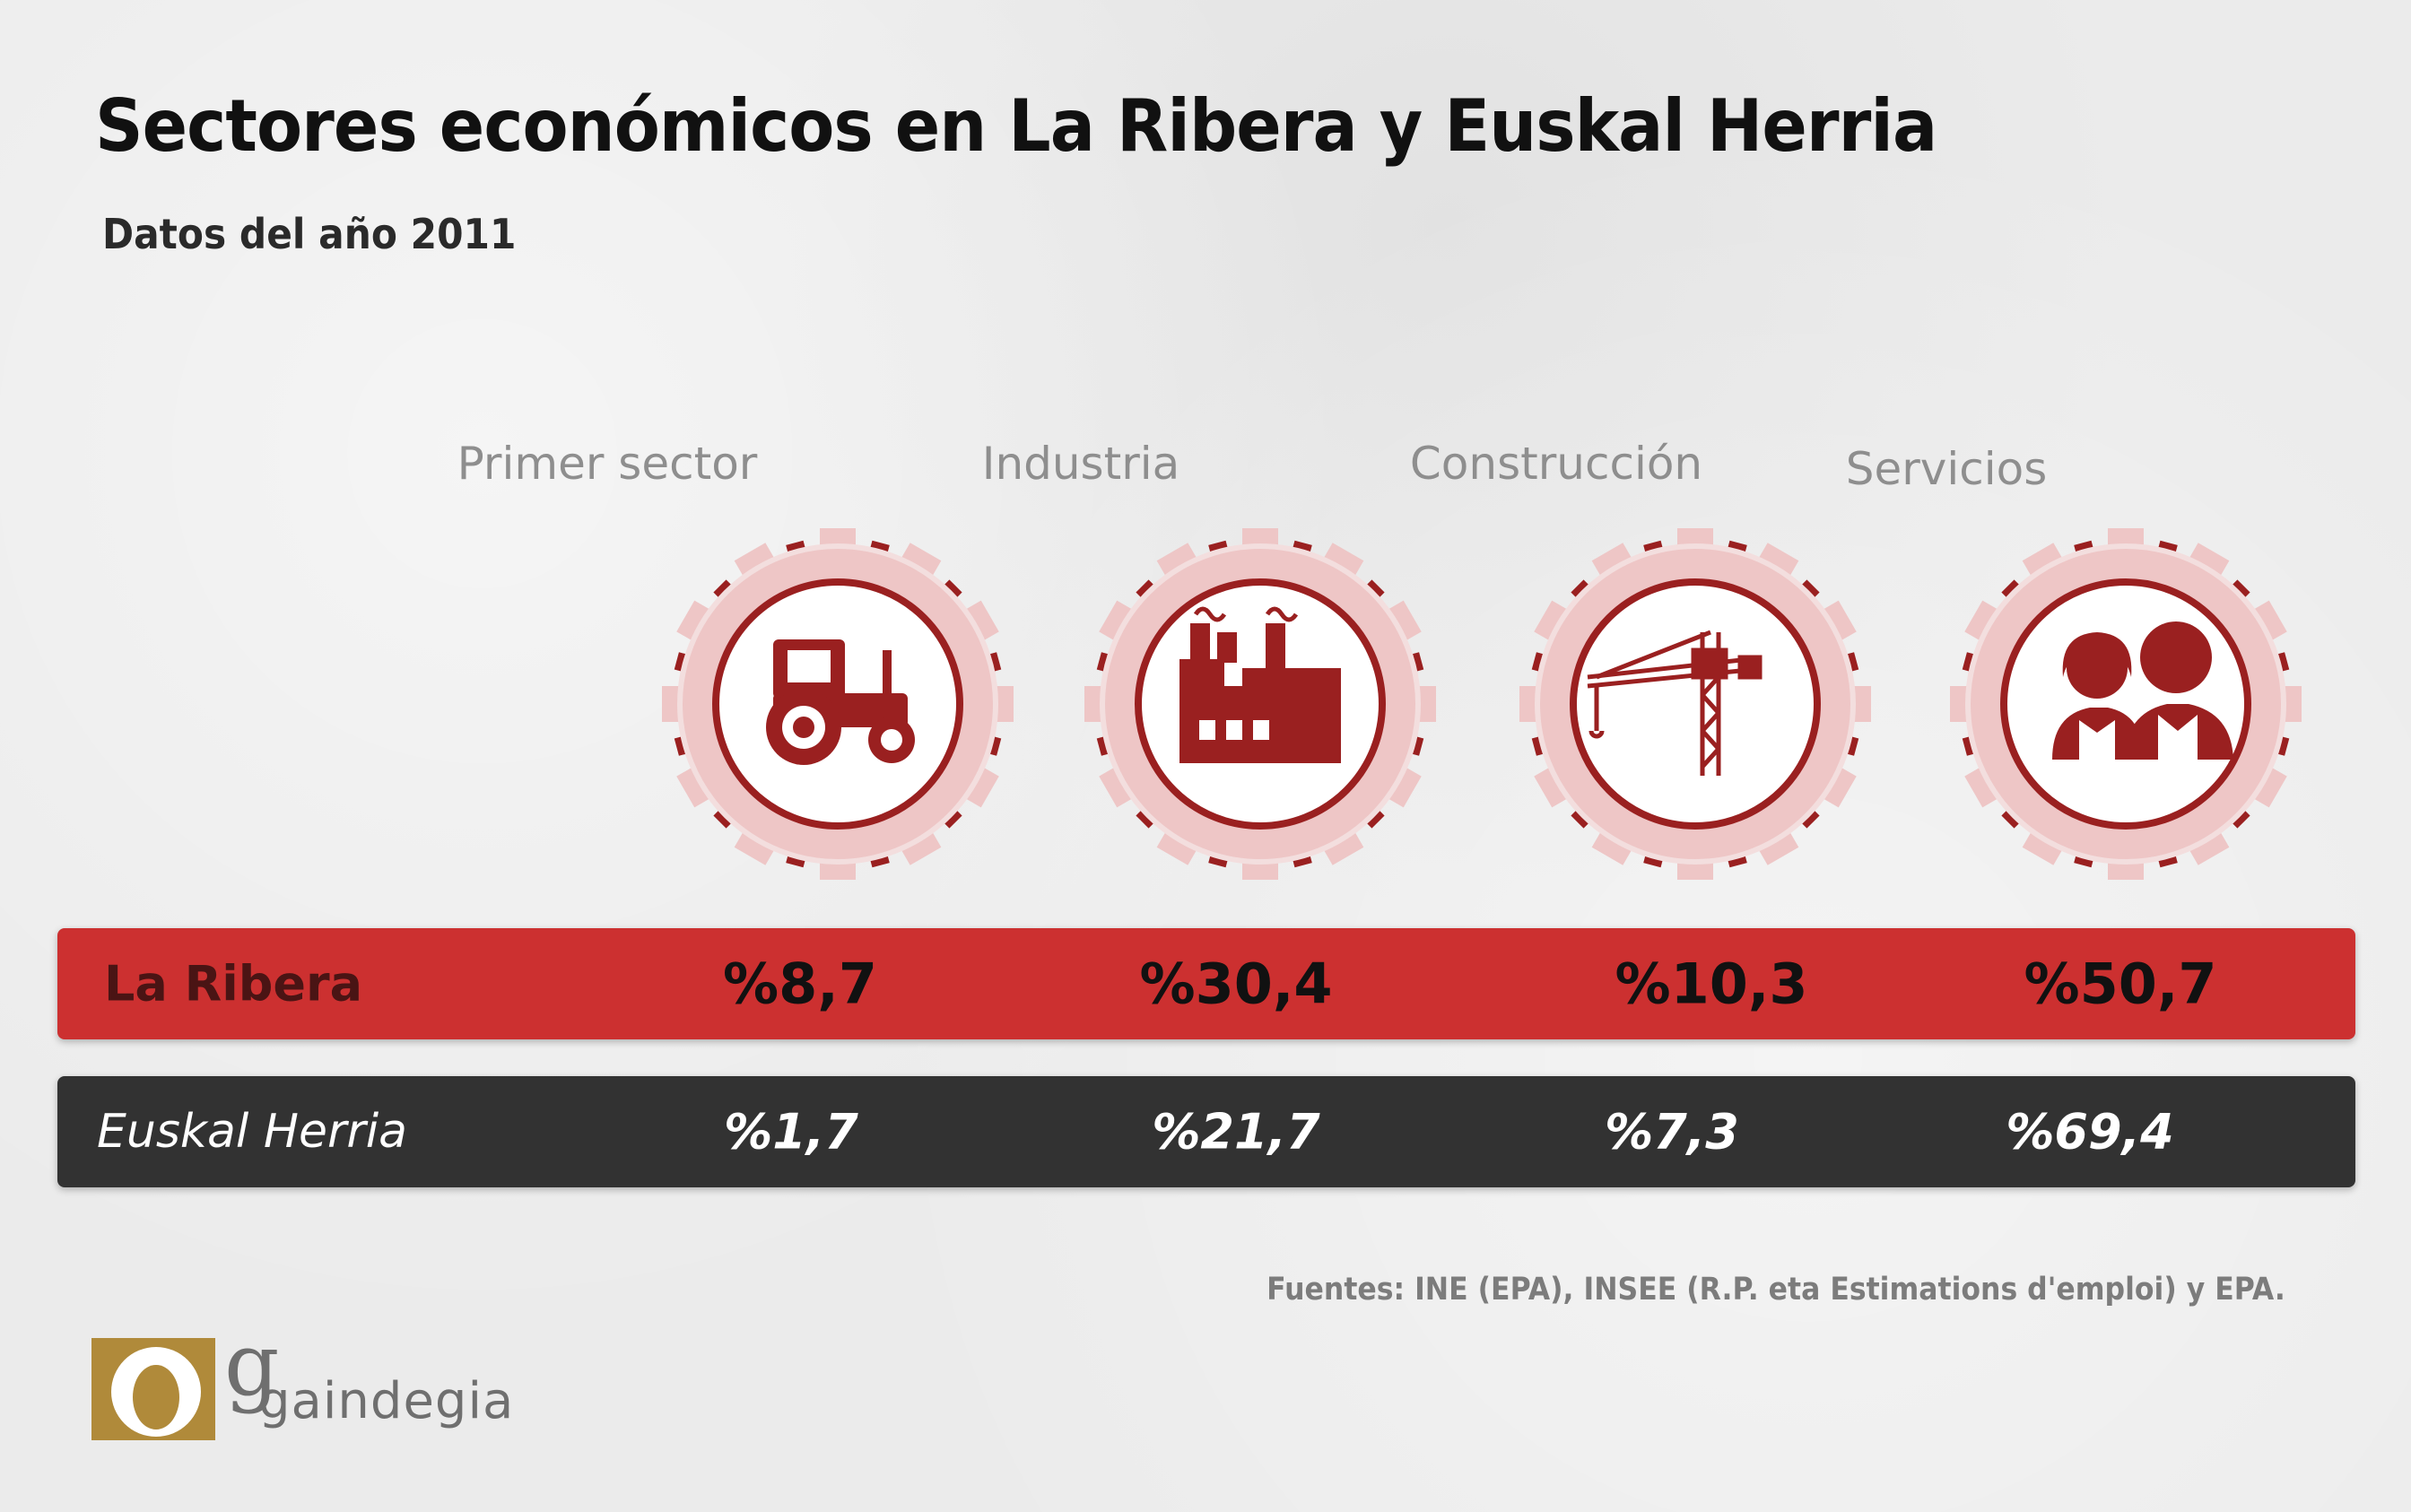 This screenshot has width=2411, height=1512. What do you see at coordinates (1947, 469) in the screenshot?
I see `sector-label-servicios: Servicios` at bounding box center [1947, 469].